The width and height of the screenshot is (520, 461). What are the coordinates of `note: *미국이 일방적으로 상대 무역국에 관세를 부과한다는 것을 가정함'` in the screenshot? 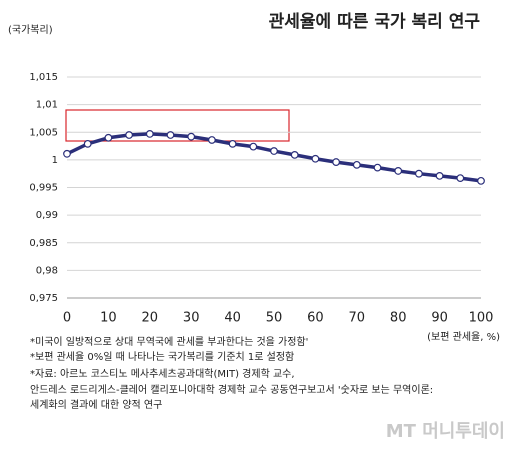 It's located at (169, 342).